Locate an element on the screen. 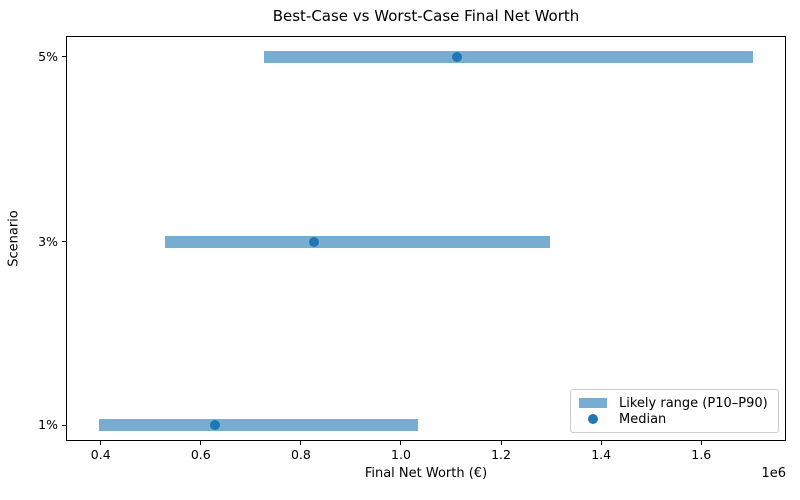  legend-item-range: Likely range (P10–P90) is located at coordinates (674, 403).